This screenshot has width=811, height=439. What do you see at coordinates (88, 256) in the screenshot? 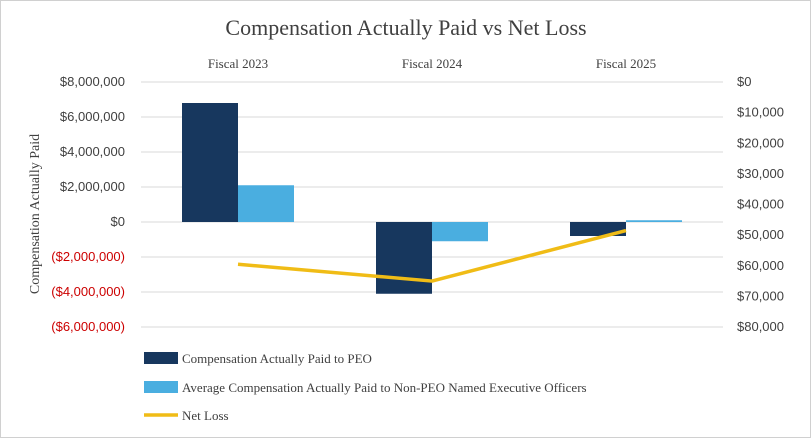
I see `y-tick-label-left: ($2,000,000)` at bounding box center [88, 256].